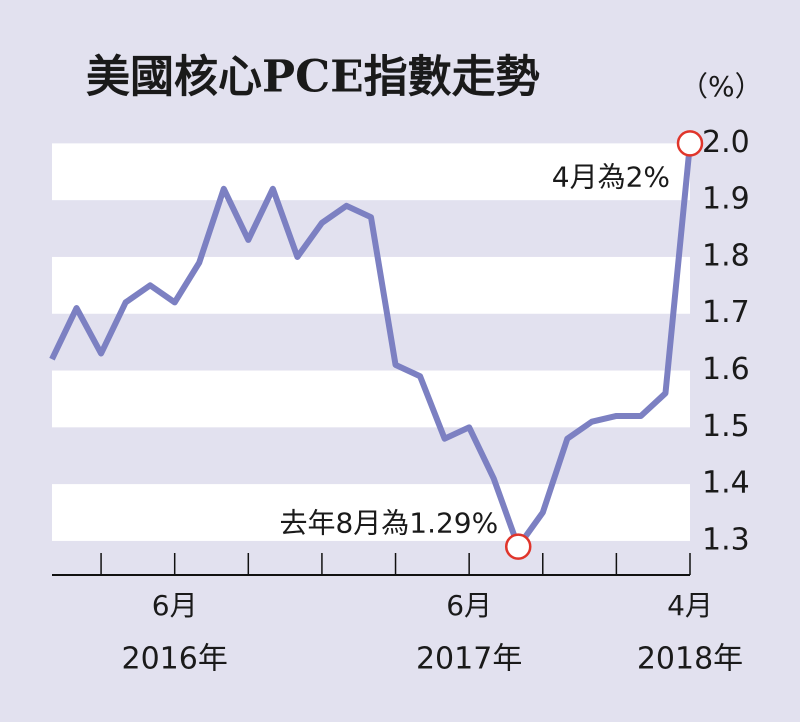 This screenshot has width=800, height=722. What do you see at coordinates (611, 176) in the screenshot?
I see `annotation: 4月為2%` at bounding box center [611, 176].